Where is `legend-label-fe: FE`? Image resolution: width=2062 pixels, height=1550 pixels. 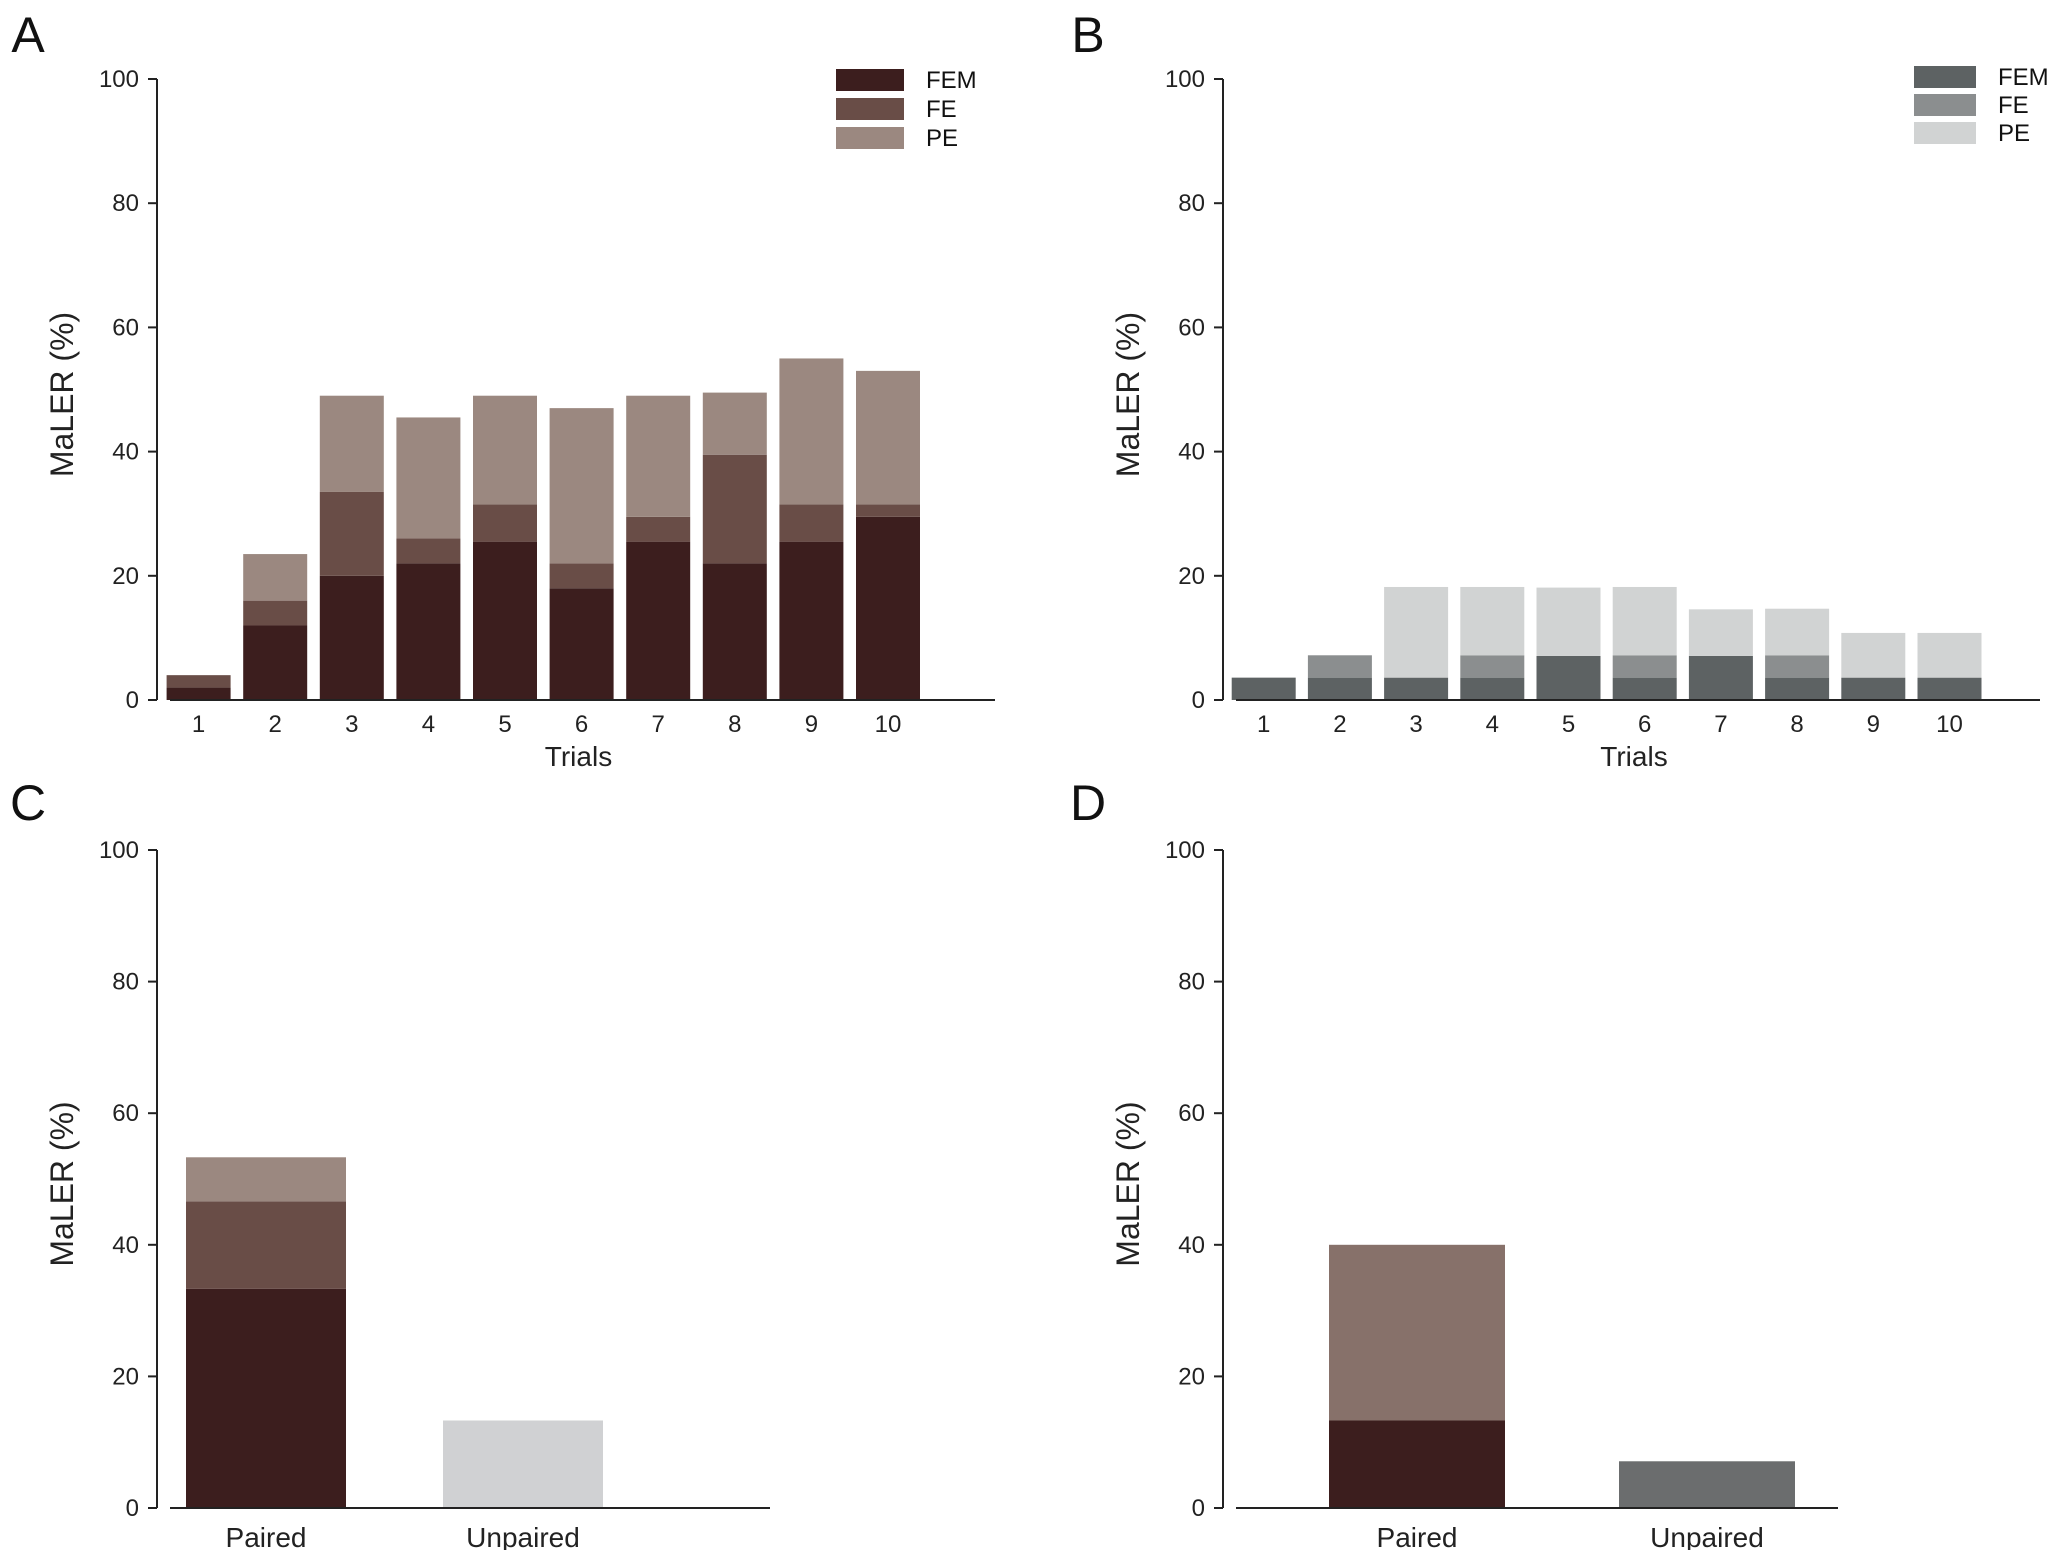
legend-label-fe: FE is located at coordinates (941, 109).